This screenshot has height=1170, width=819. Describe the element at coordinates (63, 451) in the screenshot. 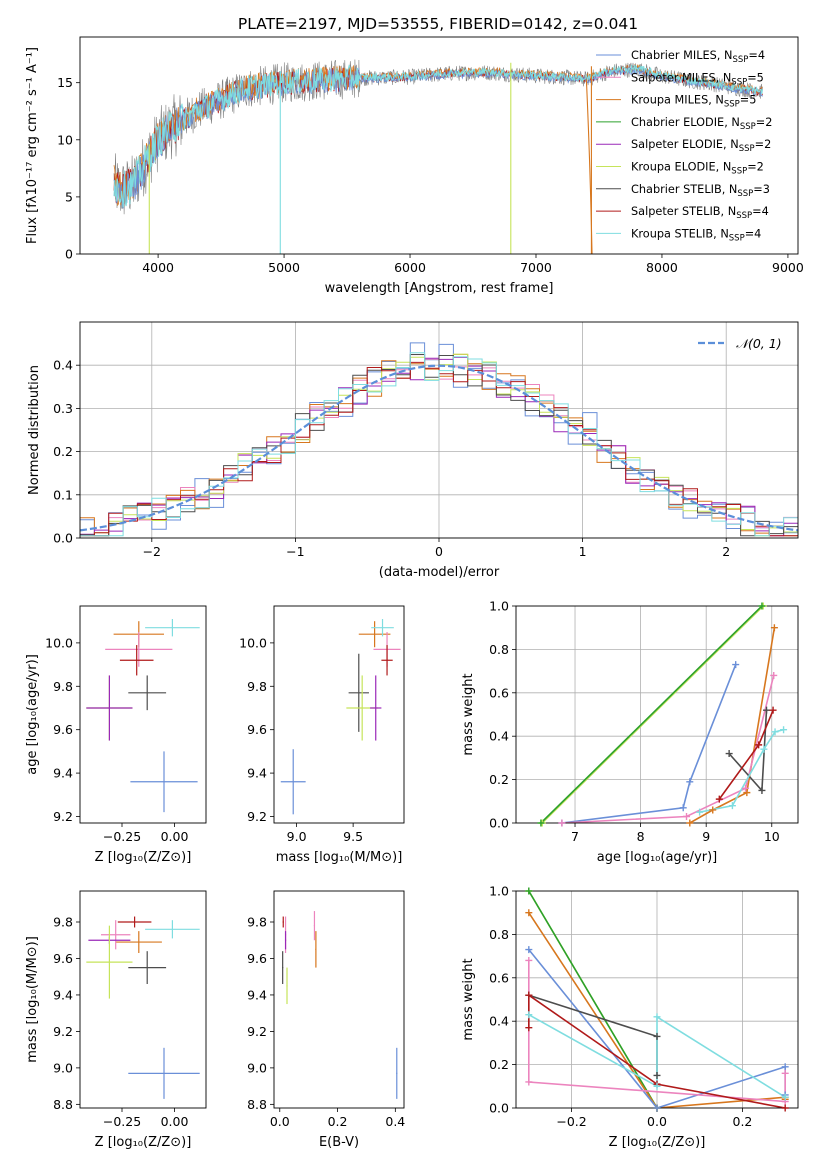

I see `residuals-ytick-label: 0.2` at that location.